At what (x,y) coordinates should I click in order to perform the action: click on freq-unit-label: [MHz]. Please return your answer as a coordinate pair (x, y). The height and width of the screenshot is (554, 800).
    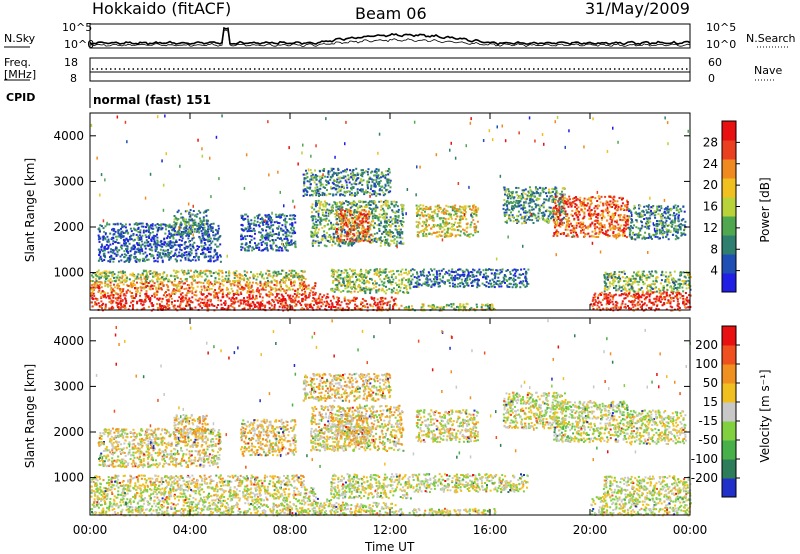
    Looking at the image, I should click on (20, 74).